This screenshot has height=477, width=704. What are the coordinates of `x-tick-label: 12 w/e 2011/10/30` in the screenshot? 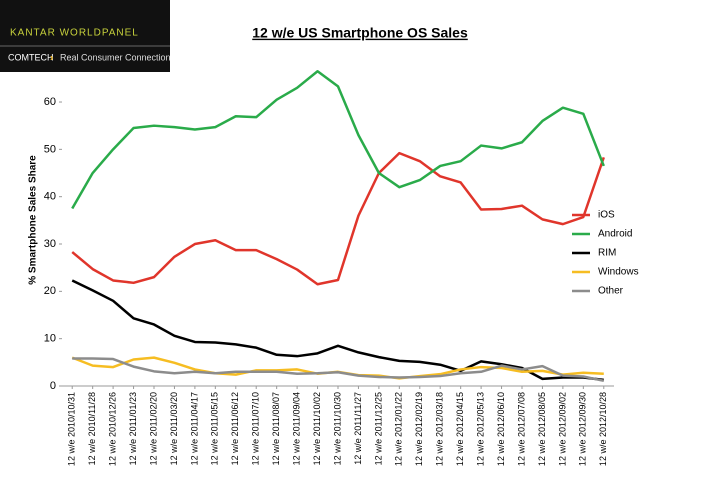 It's located at (337, 428).